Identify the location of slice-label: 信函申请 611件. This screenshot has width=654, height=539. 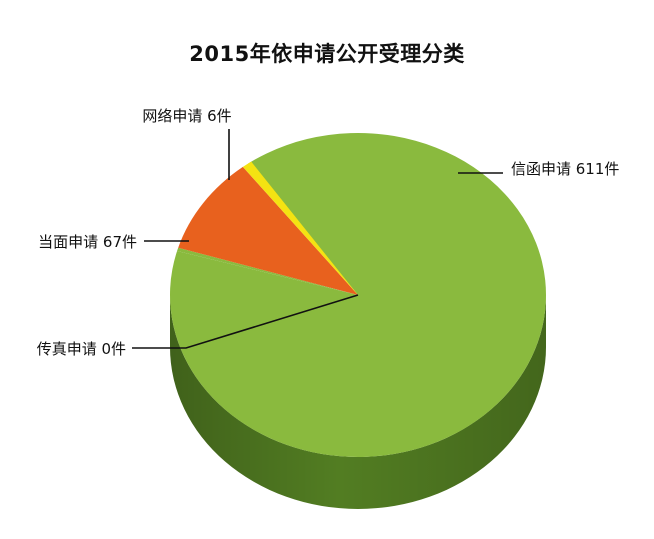
(565, 169).